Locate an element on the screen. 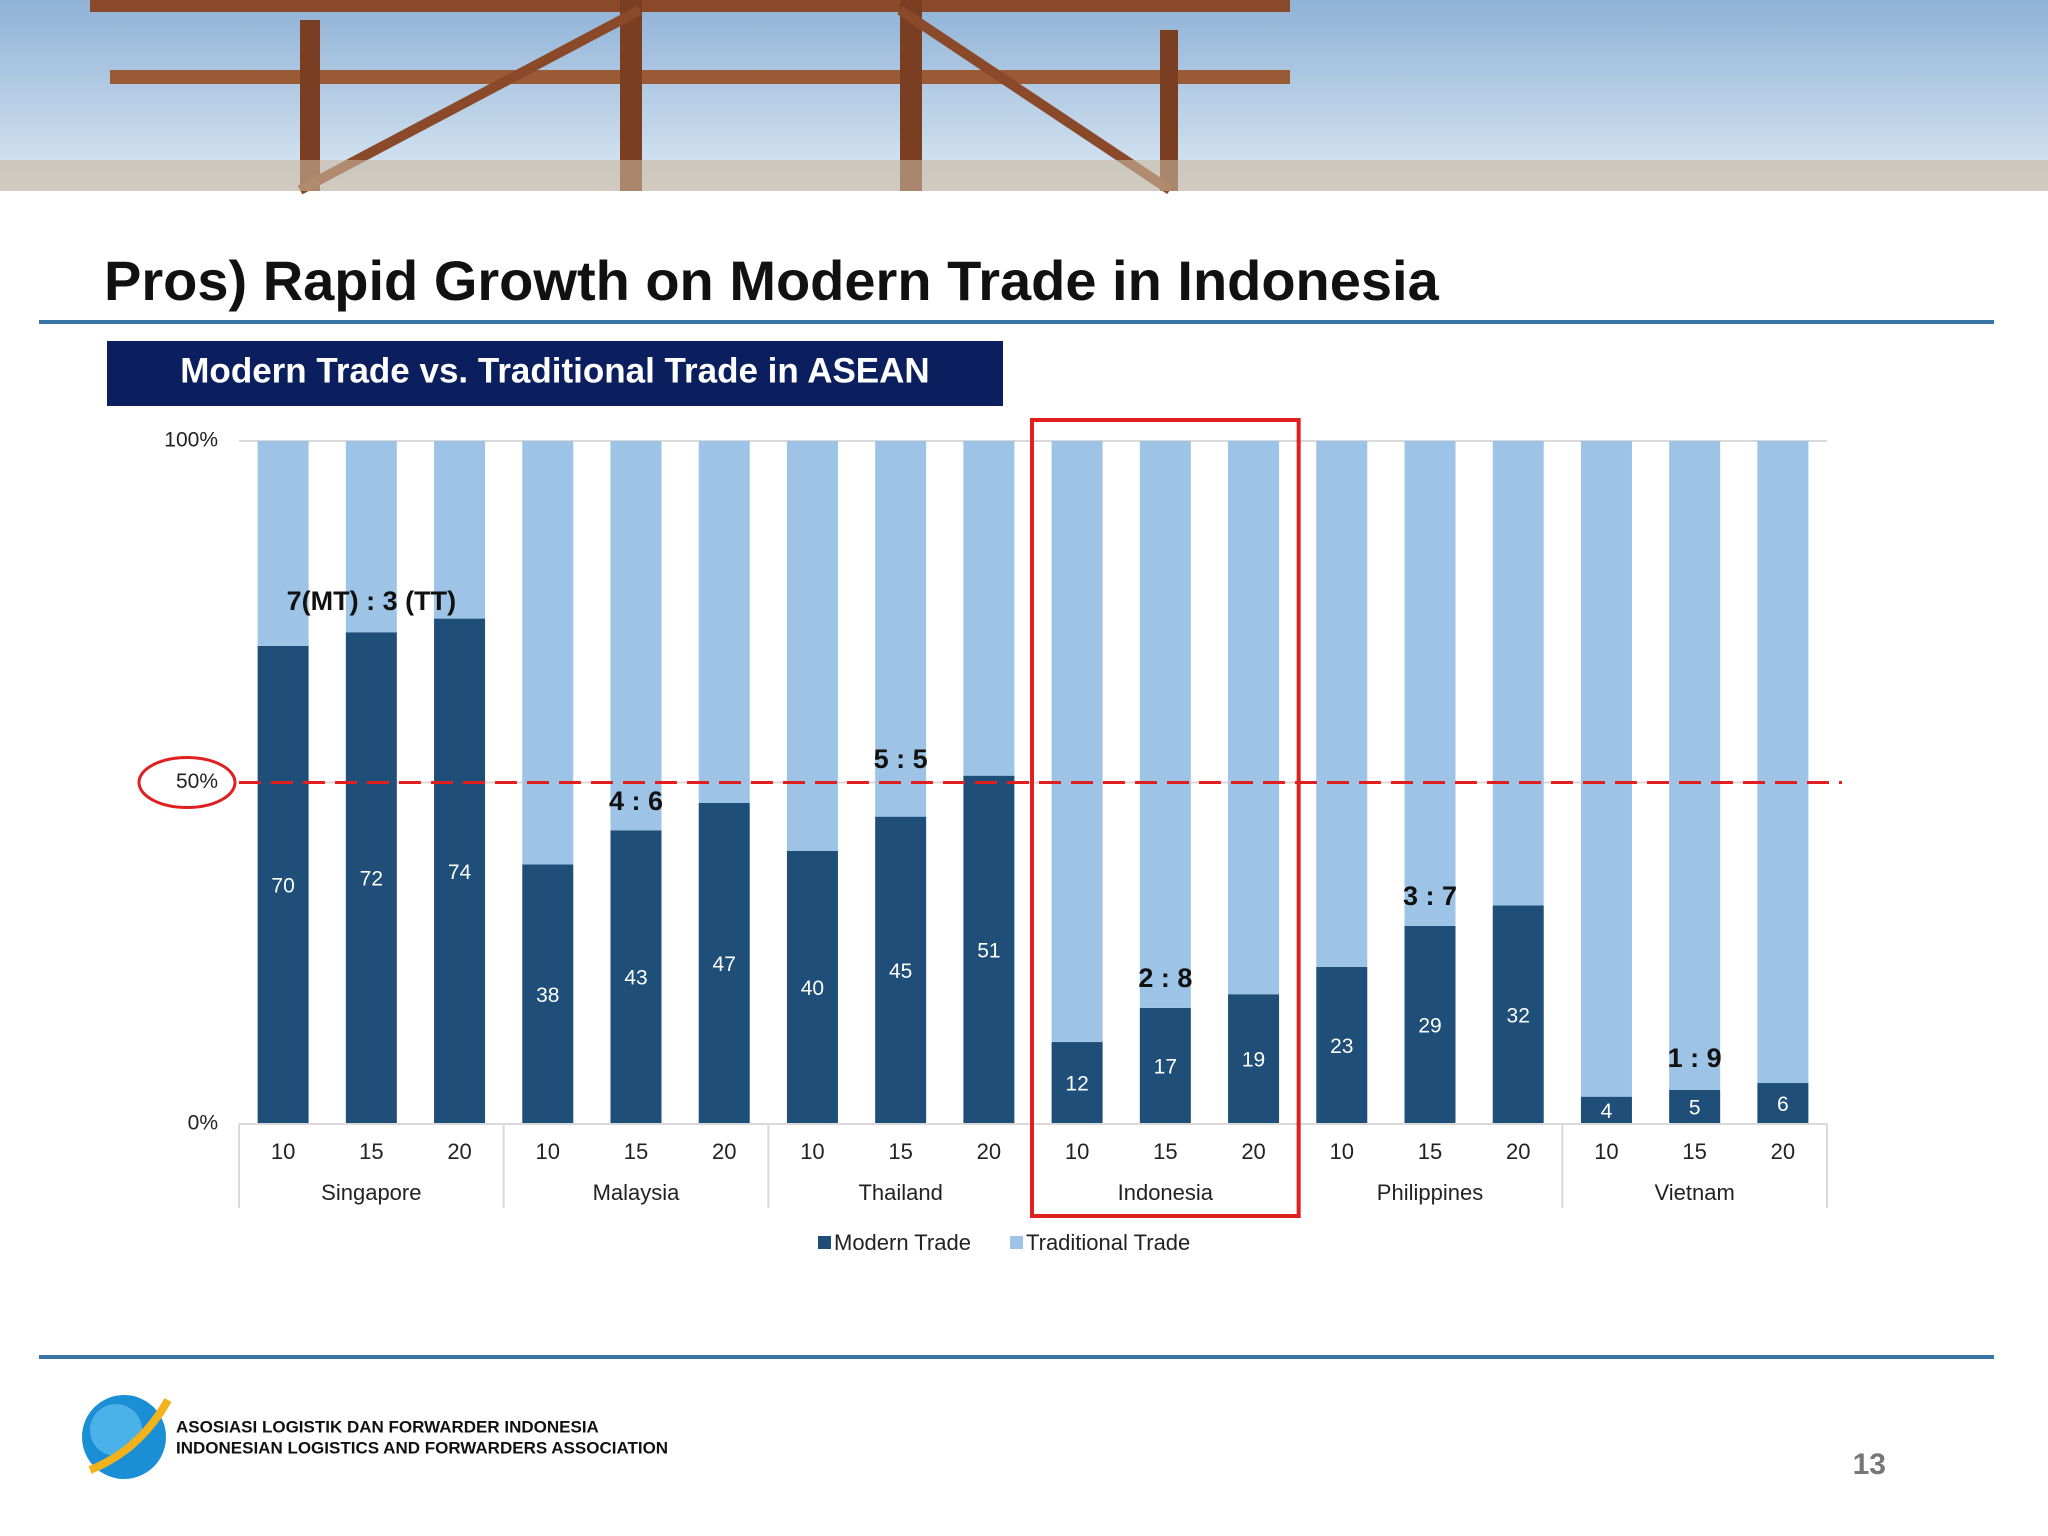 This screenshot has width=2048, height=1536. value-label: 29 is located at coordinates (1429, 1026).